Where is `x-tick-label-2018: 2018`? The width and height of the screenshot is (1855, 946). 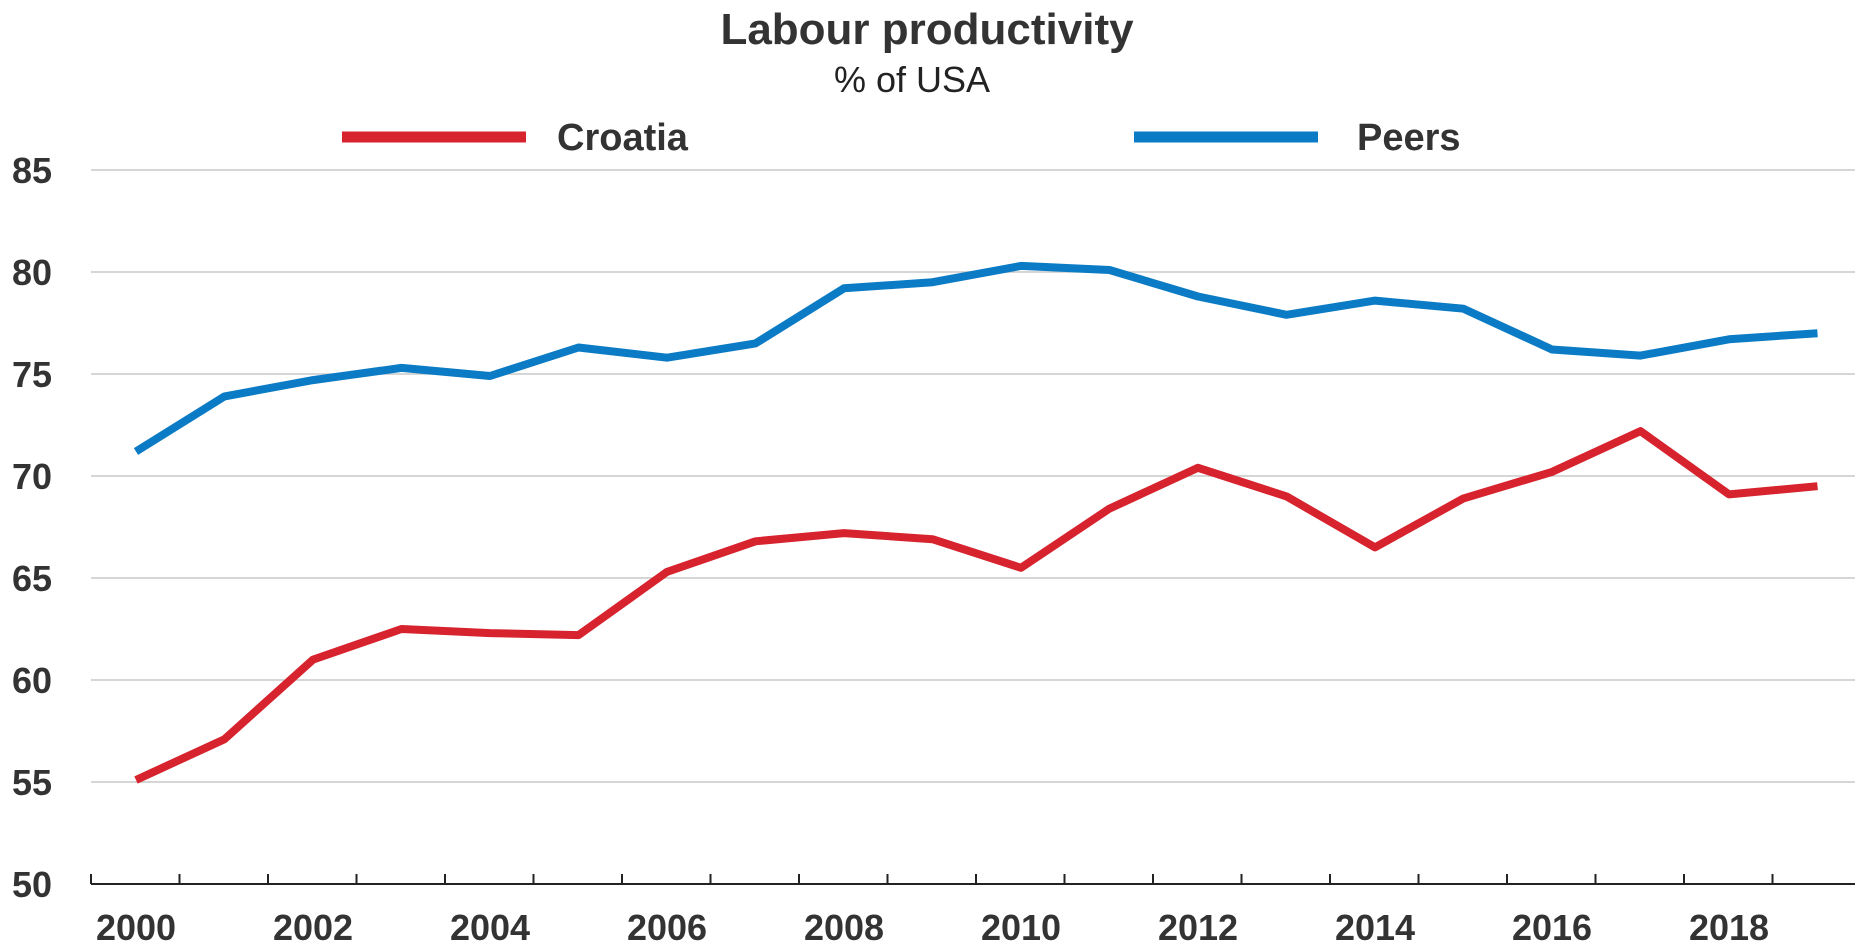 x-tick-label-2018: 2018 is located at coordinates (1729, 926).